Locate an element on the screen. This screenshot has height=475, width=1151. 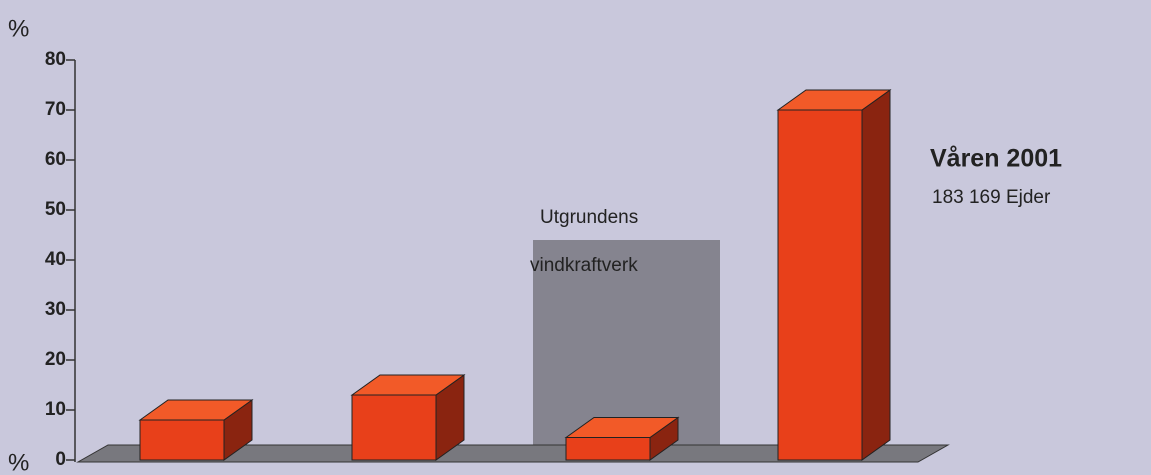
annotation: vindkraftverk is located at coordinates (584, 265).